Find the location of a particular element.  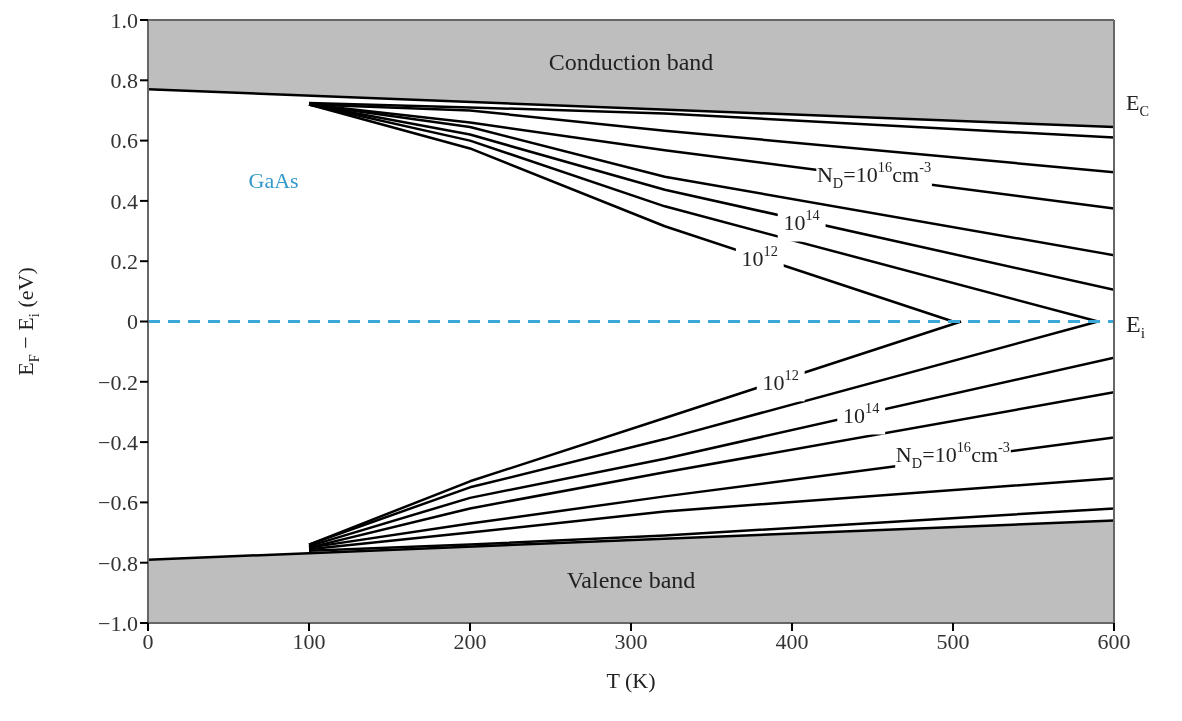

x-tick-label: 400 is located at coordinates (792, 641).